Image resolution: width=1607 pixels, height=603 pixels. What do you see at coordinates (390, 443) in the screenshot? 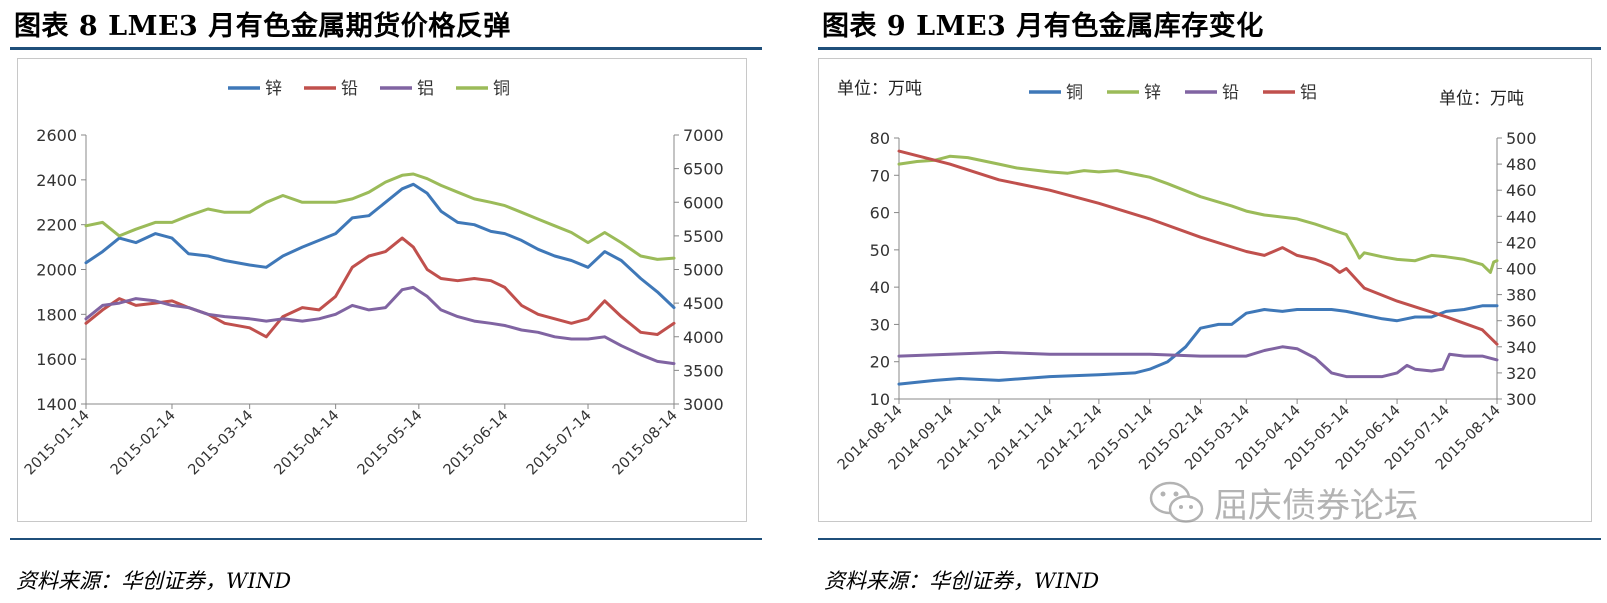
I see `x-tick-label: 2015-05-14` at bounding box center [390, 443].